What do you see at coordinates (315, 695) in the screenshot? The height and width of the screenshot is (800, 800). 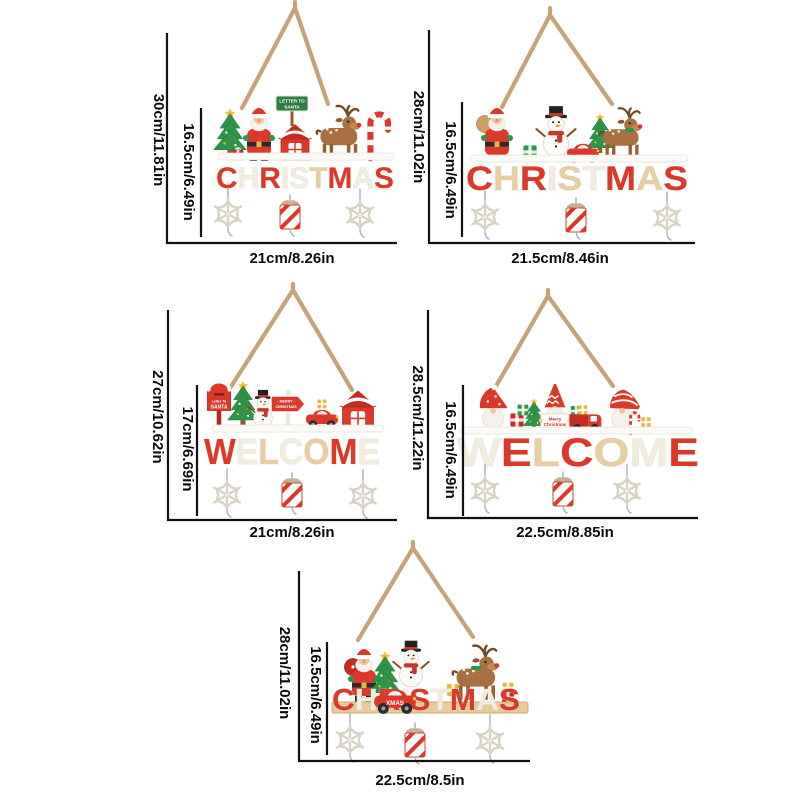 I see `p5-inner-height-label: 16.5cm/6.49in` at bounding box center [315, 695].